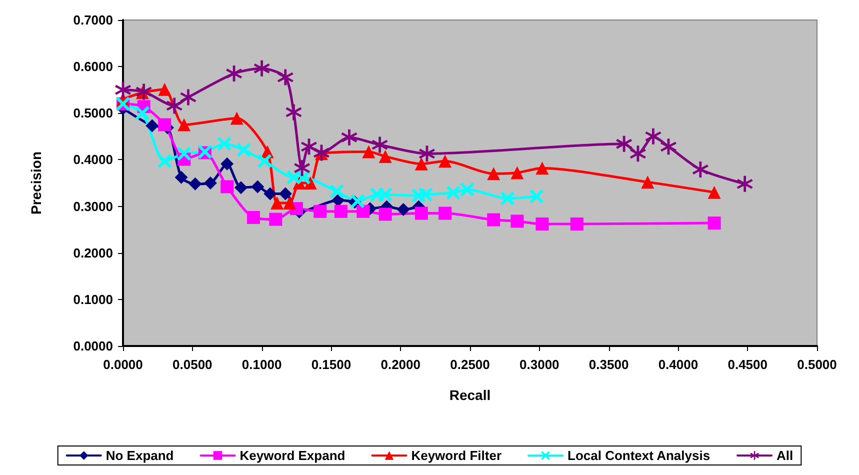  Describe the element at coordinates (123, 364) in the screenshot. I see `x-tick-label: 0.0000` at that location.